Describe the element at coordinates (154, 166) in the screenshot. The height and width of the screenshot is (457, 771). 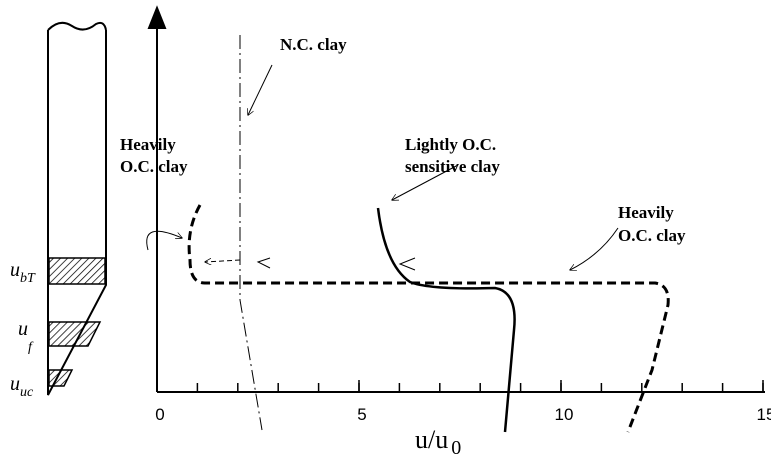
I see `heavily-oc-left-label: O.C. clay` at that location.